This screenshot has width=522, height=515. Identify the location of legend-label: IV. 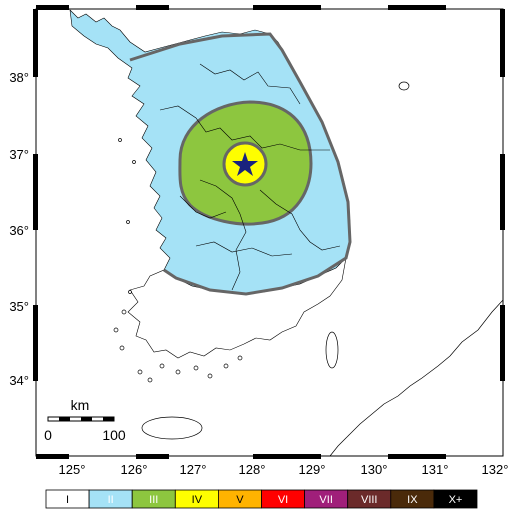
(197, 500).